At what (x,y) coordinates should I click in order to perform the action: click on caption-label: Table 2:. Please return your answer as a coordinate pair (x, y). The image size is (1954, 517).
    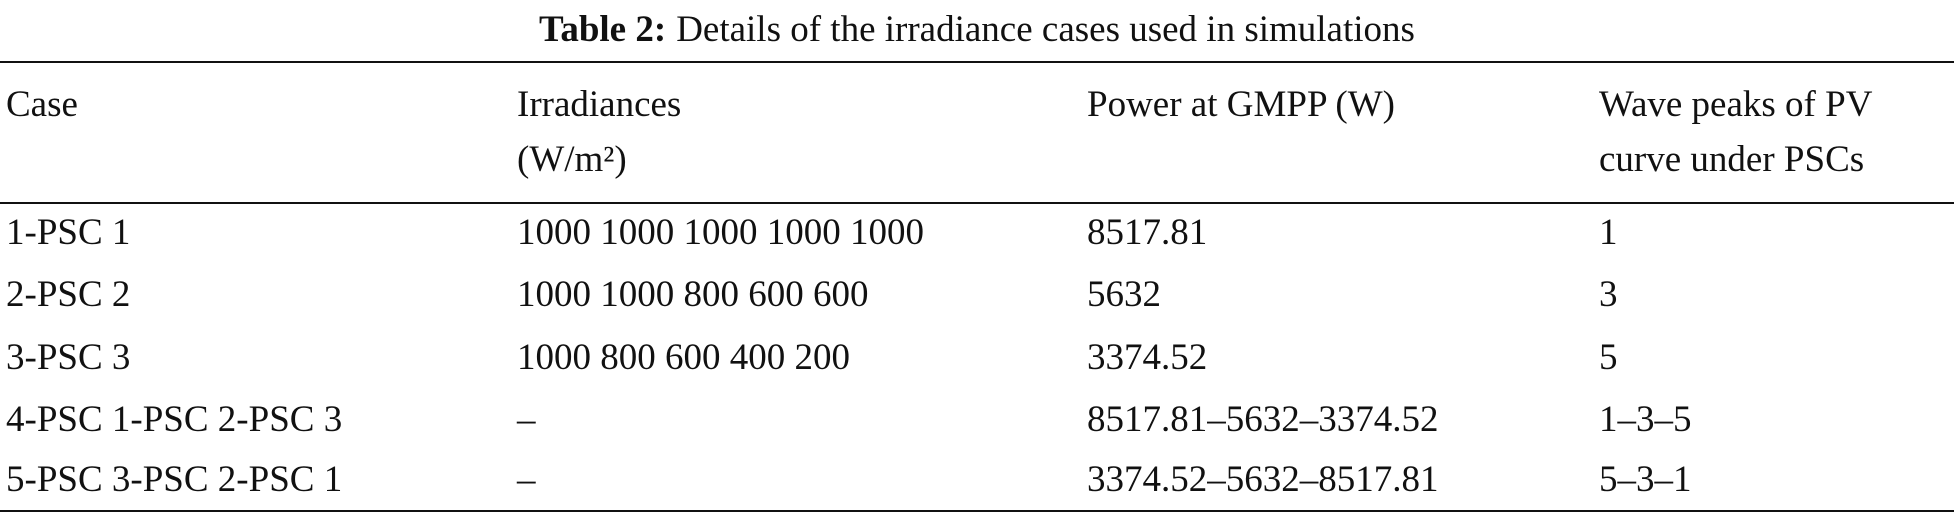
    Looking at the image, I should click on (603, 29).